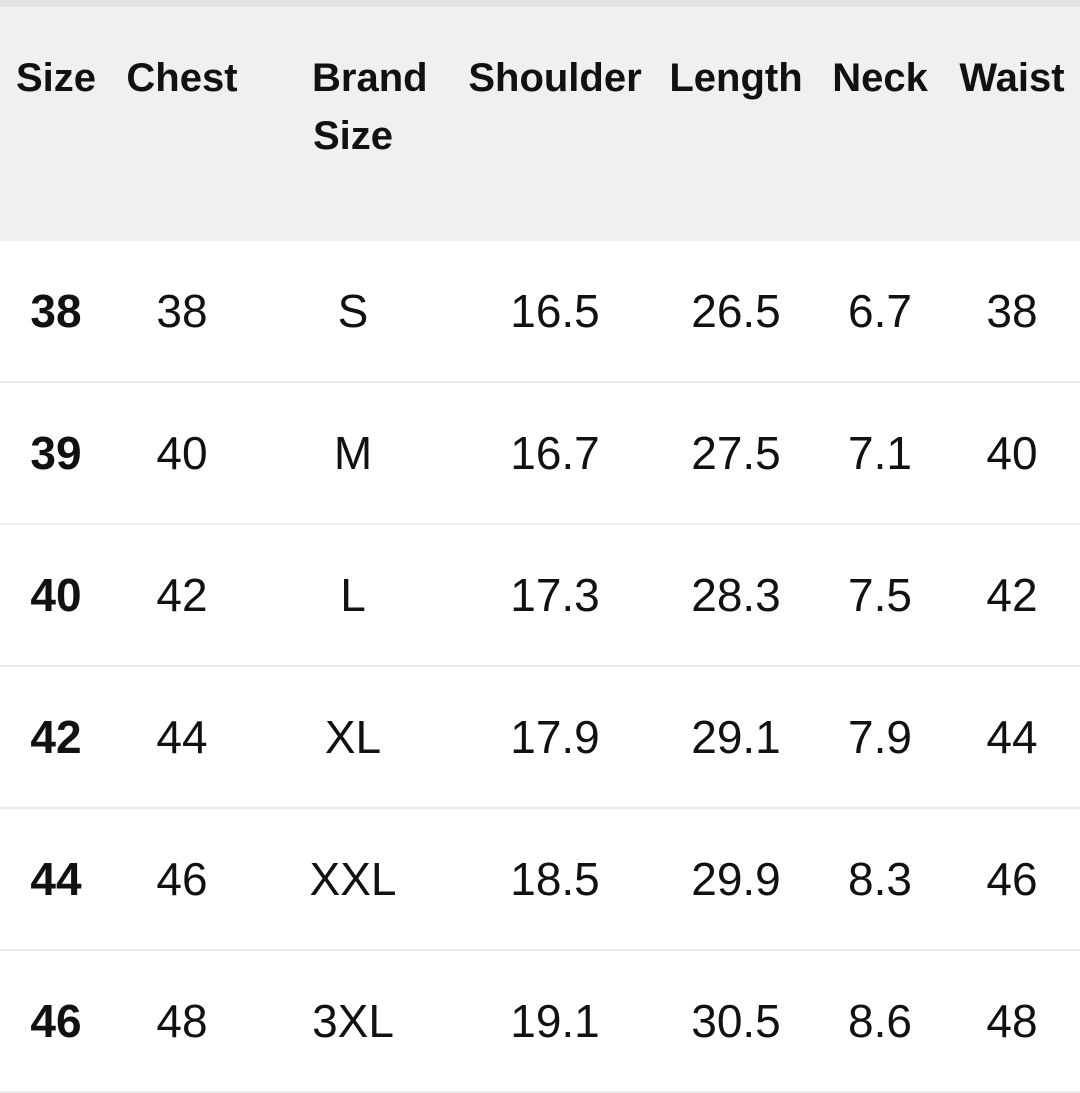 This screenshot has height=1093, width=1080. I want to click on cell-chest: 42, so click(182, 595).